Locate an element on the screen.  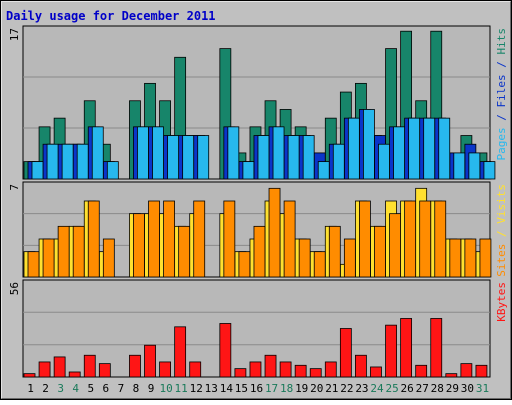
day-label-28: 28 is located at coordinates (437, 388).